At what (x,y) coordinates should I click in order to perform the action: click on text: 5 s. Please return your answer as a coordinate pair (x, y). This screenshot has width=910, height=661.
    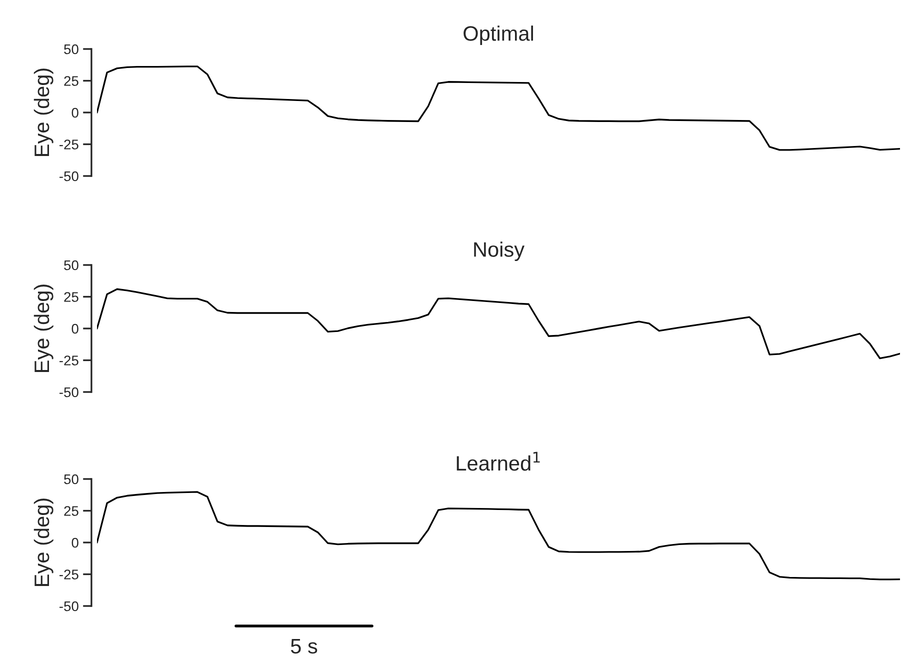
    Looking at the image, I should click on (304, 646).